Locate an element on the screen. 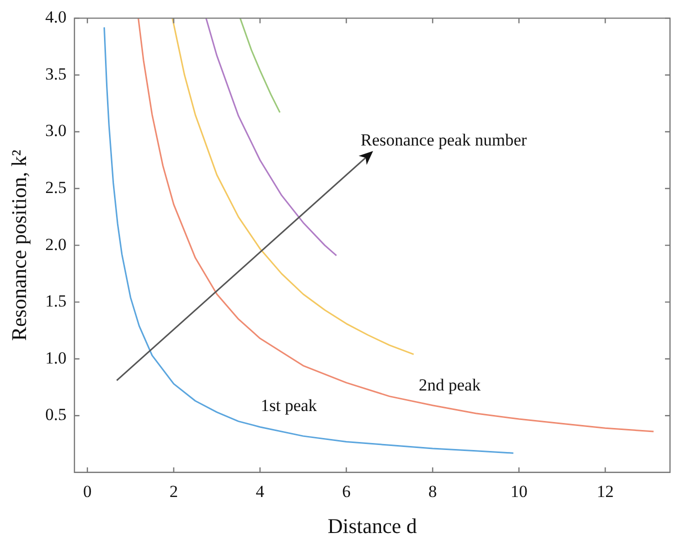  y-tick-label: 2.5 is located at coordinates (55, 187).